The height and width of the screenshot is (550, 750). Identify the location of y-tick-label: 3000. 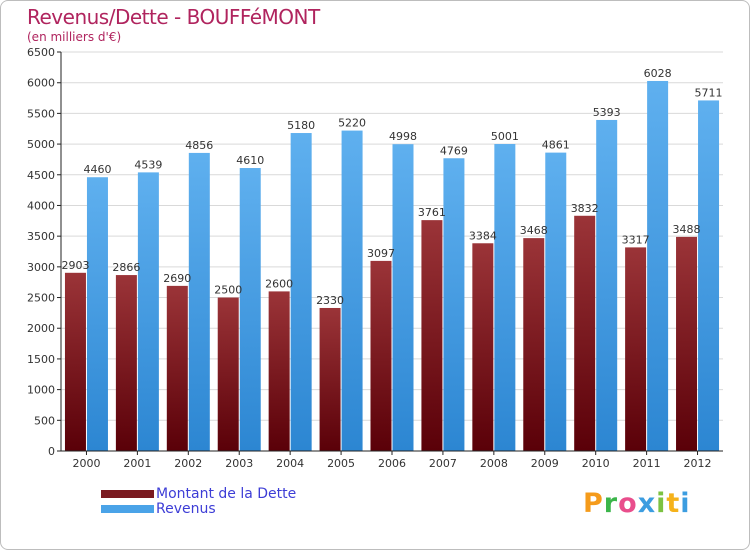
(41, 267).